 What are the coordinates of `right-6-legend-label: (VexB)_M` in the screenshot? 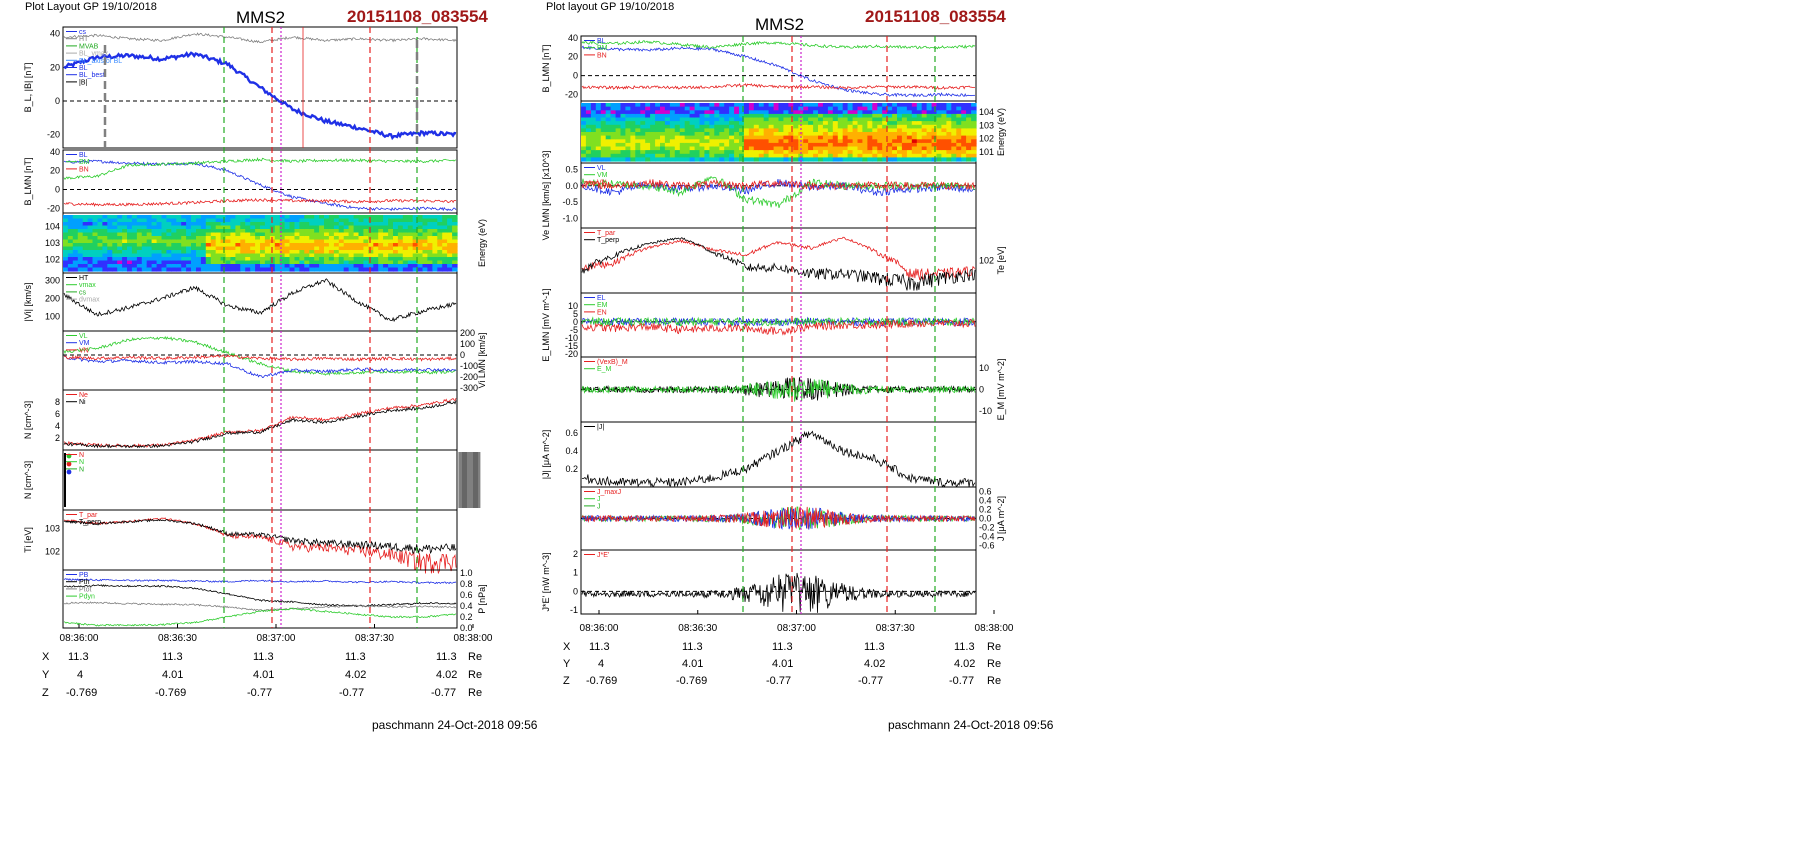 It's located at (612, 362).